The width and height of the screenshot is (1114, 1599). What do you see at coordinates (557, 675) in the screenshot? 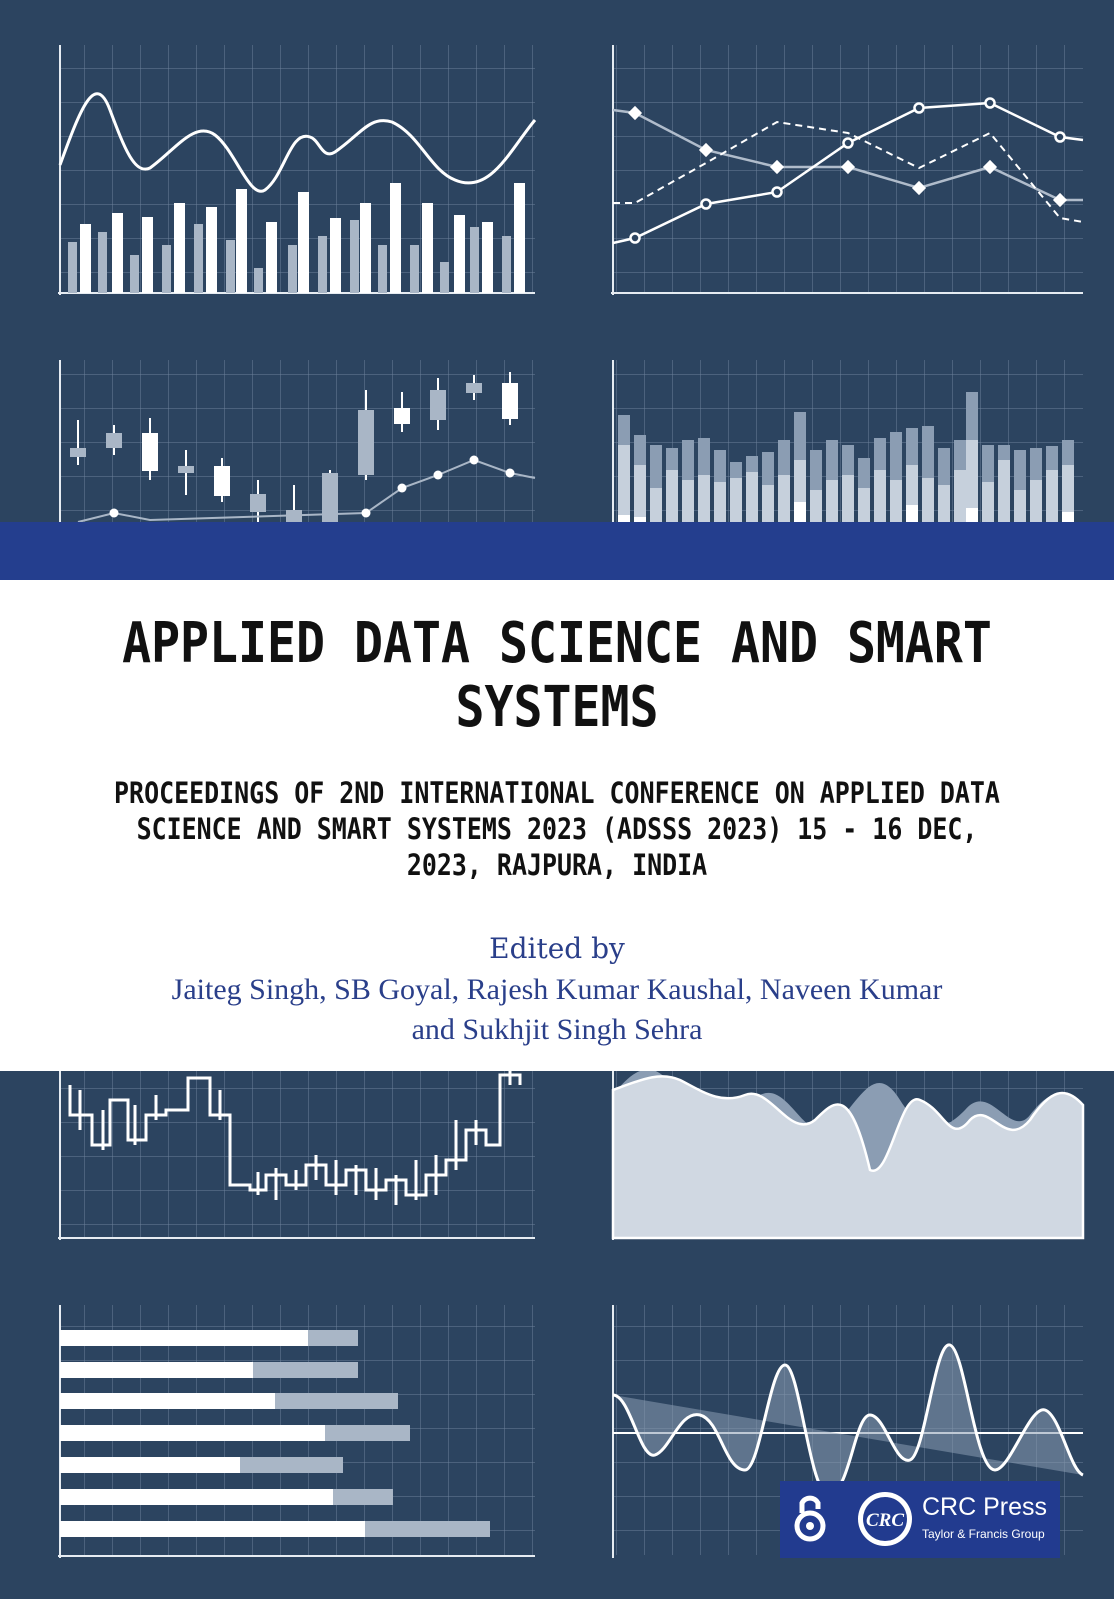
I see `book-title: APPLIED DATA SCIENCE AND SMART SYSTEMS` at bounding box center [557, 675].